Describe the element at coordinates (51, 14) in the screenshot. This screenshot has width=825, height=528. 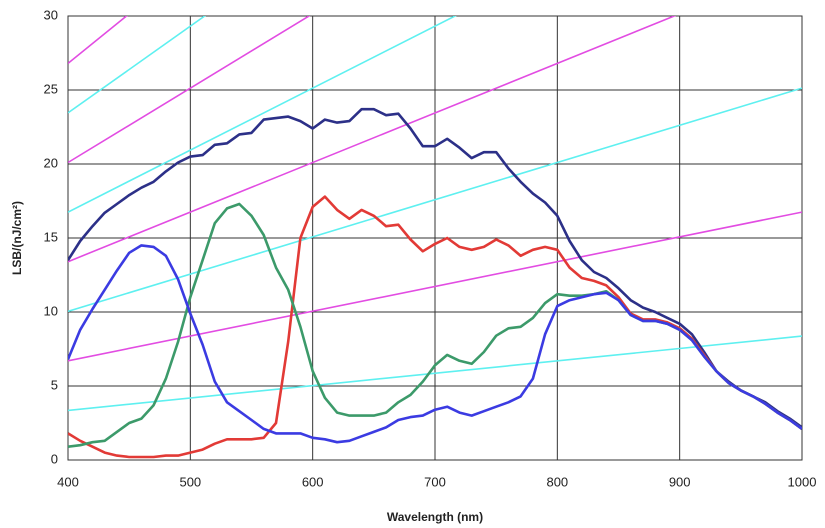
I see `y-tick-label: 30` at that location.